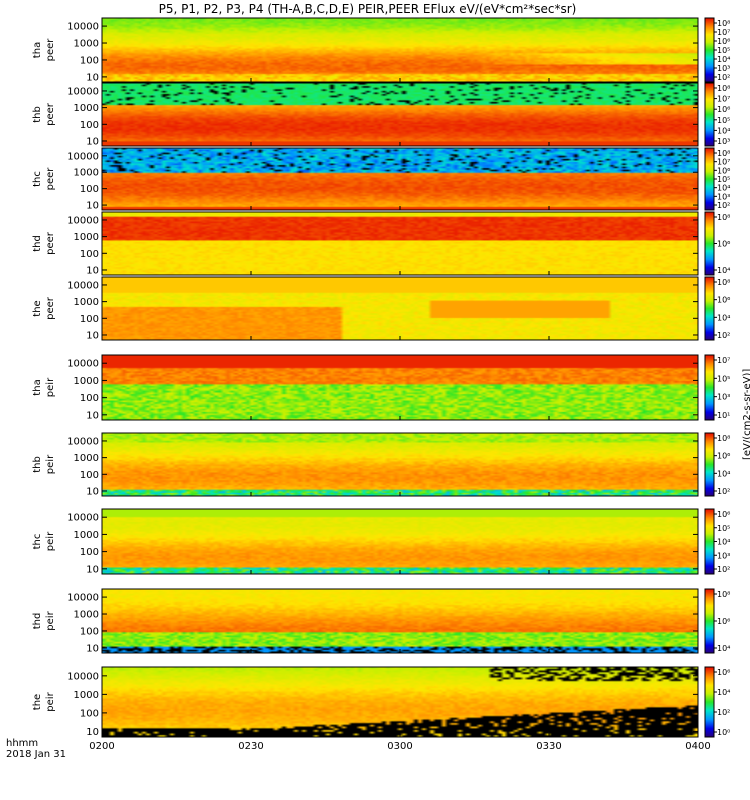 Image resolution: width=750 pixels, height=800 pixels. What do you see at coordinates (381, 464) in the screenshot?
I see `spectrogram-panel: 10 100 1000 10000 thb peir 10⁸ 10⁶ 10⁴ 10²` at bounding box center [381, 464].